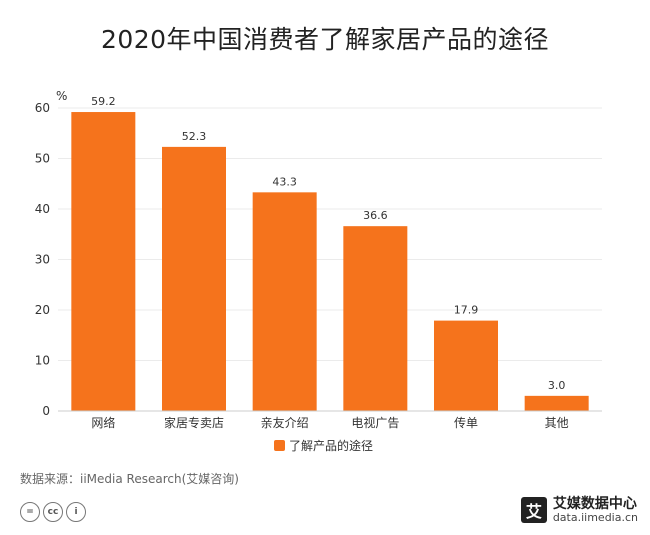 The width and height of the screenshot is (650, 535). Describe the element at coordinates (103, 422) in the screenshot. I see `x-tick-label: 网络` at that location.